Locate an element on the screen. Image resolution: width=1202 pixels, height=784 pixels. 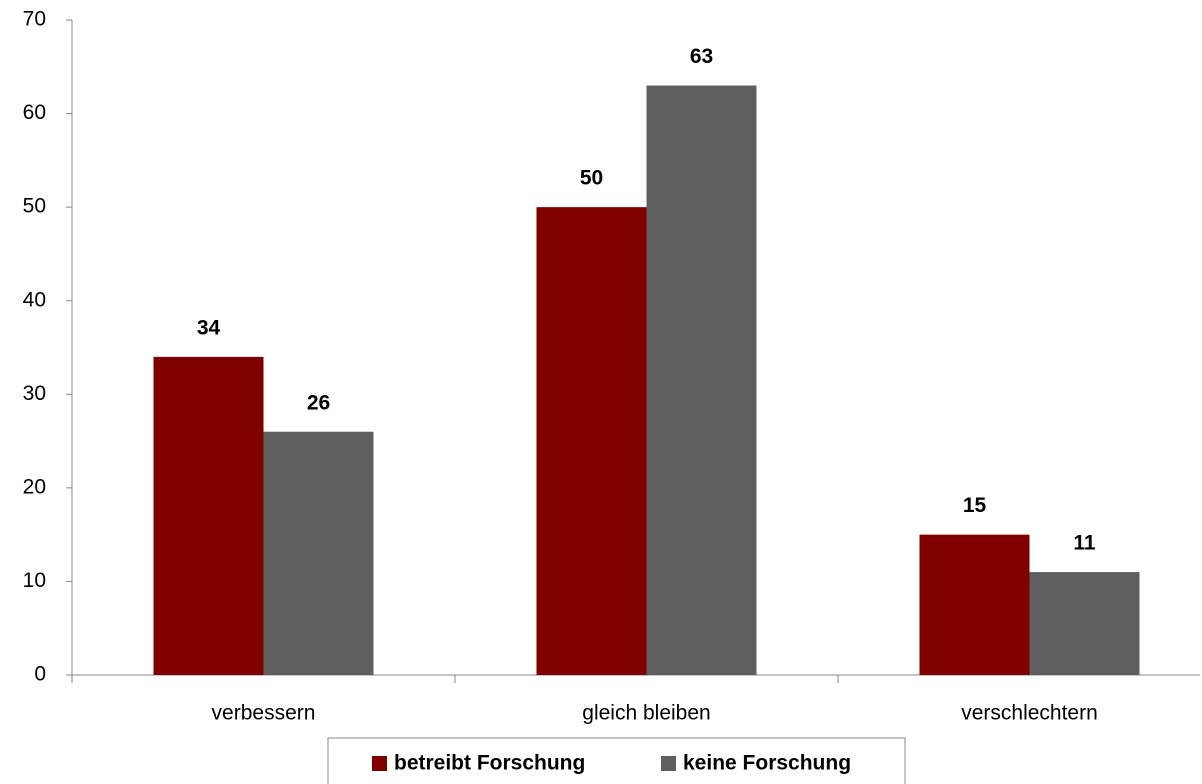
x-tick-label: verschlechtern is located at coordinates (1029, 713).